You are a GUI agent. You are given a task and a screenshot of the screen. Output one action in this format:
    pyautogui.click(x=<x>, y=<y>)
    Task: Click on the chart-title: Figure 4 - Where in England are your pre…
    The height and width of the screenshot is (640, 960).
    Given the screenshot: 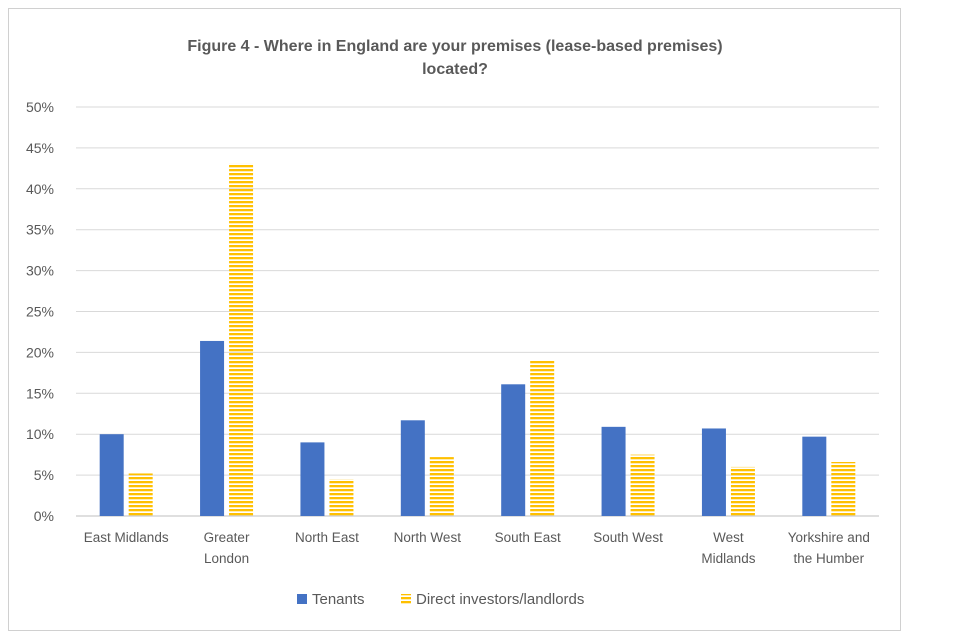 What is the action you would take?
    pyautogui.click(x=454, y=58)
    